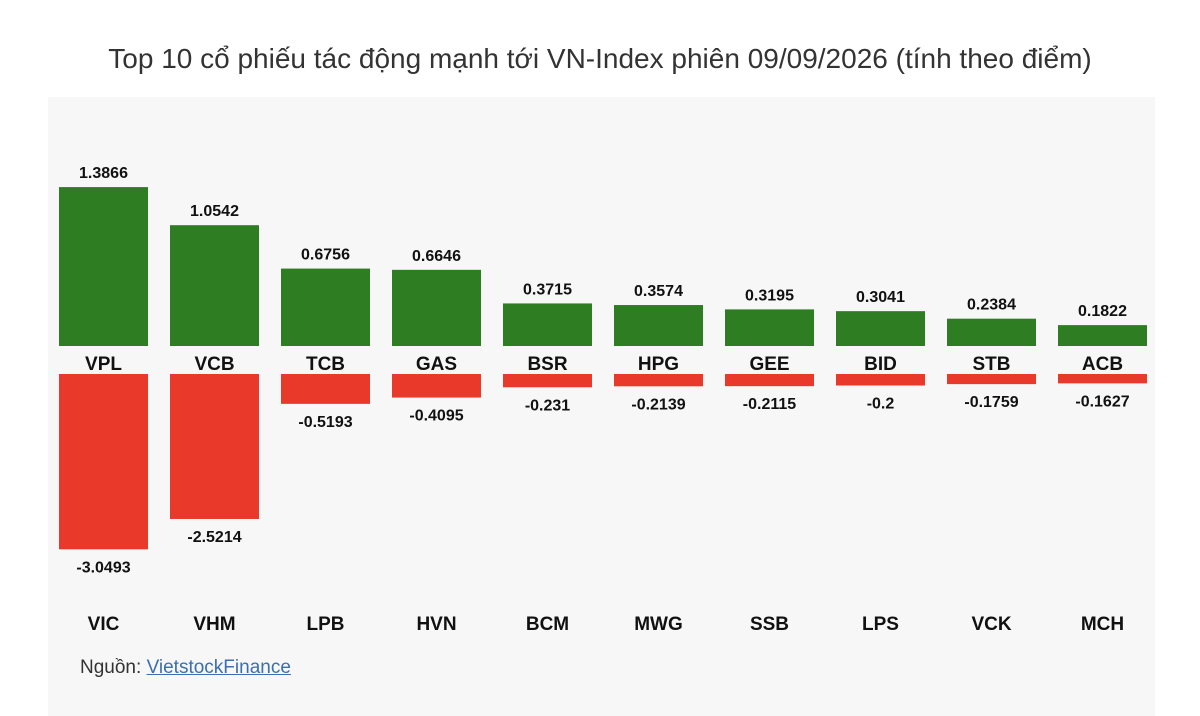 The height and width of the screenshot is (716, 1200). What do you see at coordinates (547, 364) in the screenshot?
I see `category-label-bsr: BSR` at bounding box center [547, 364].